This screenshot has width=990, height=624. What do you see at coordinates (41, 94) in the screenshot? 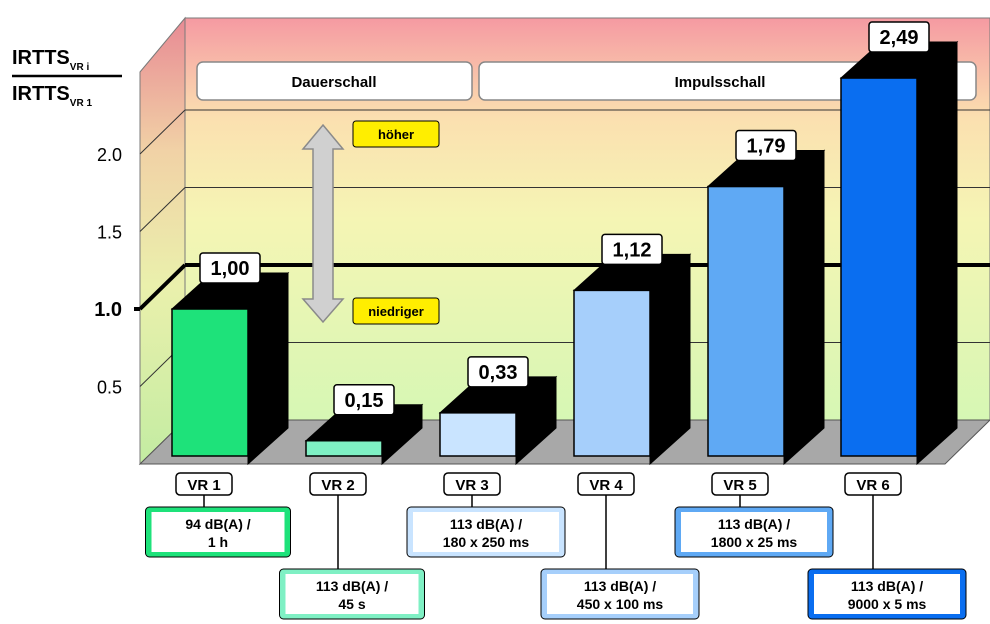
I see `y-title-denominator: IRTTS` at bounding box center [41, 94].